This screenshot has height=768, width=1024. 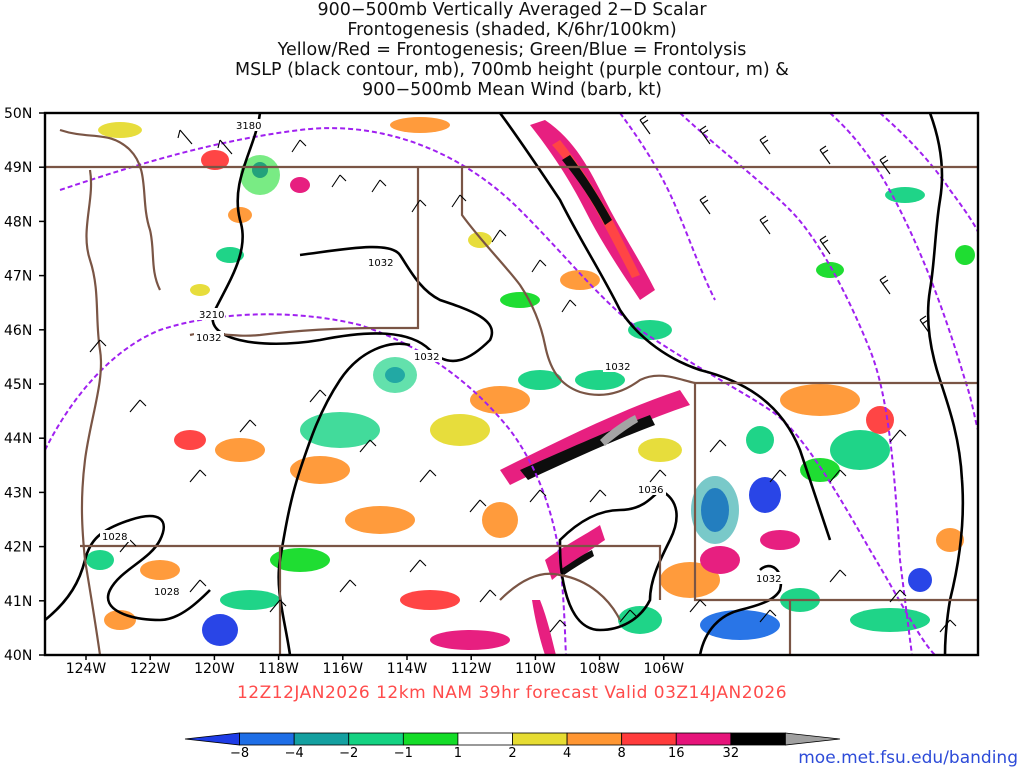 What do you see at coordinates (86, 669) in the screenshot?
I see `lon-label-124W: 124W` at bounding box center [86, 669].